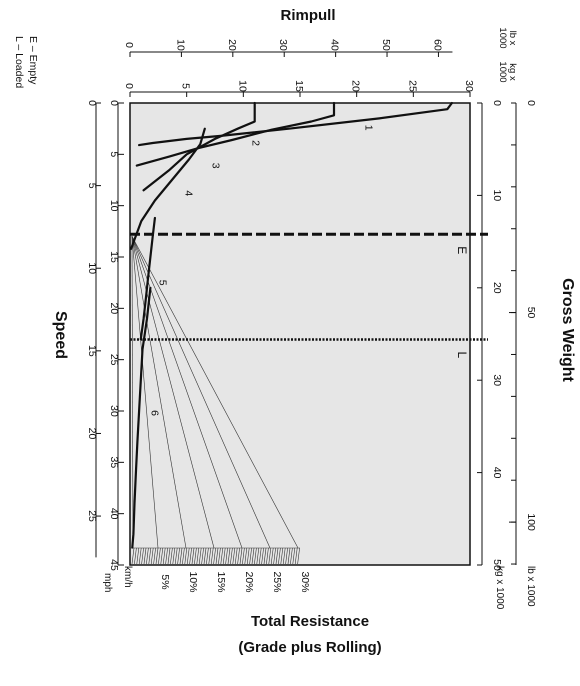  Describe the element at coordinates (19, 62) in the screenshot. I see `legend-loaded: L – Loaded` at that location.